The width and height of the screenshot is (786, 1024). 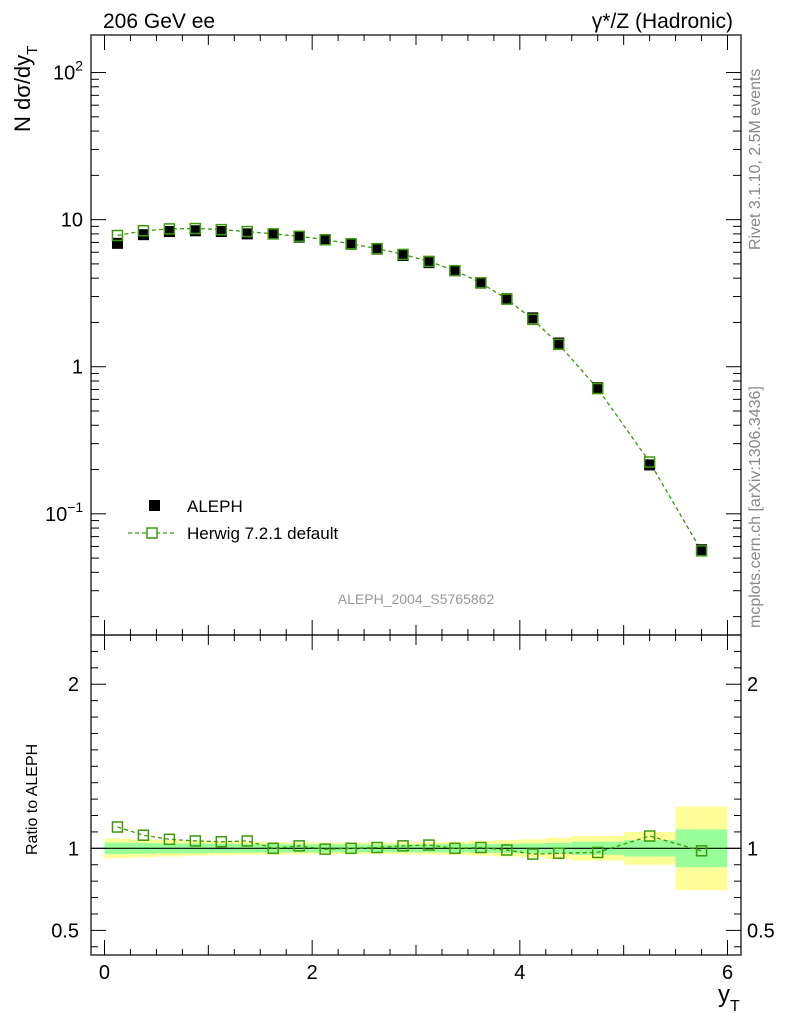 What do you see at coordinates (761, 931) in the screenshot?
I see `ratio-y-tick-label-right: 0.5` at bounding box center [761, 931].